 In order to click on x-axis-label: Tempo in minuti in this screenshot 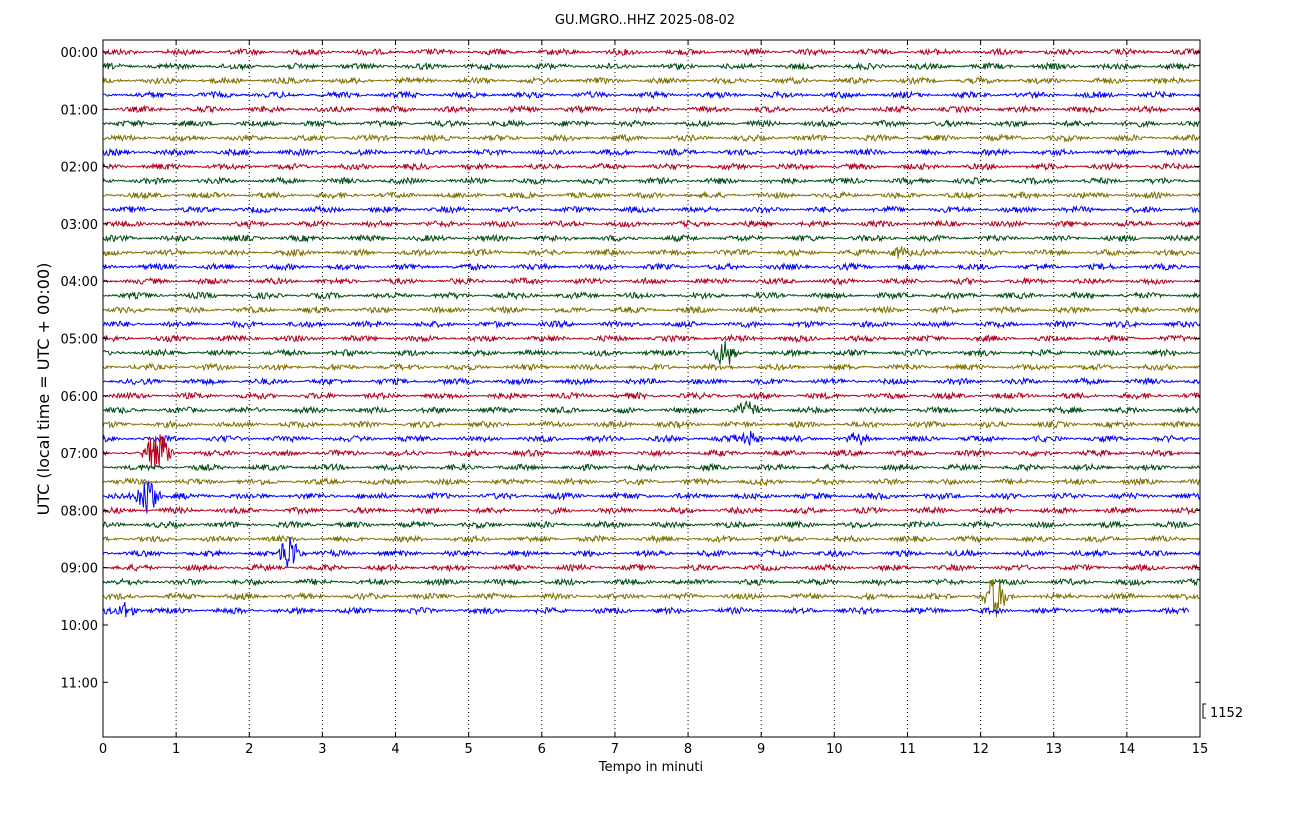, I will do `click(650, 767)`.